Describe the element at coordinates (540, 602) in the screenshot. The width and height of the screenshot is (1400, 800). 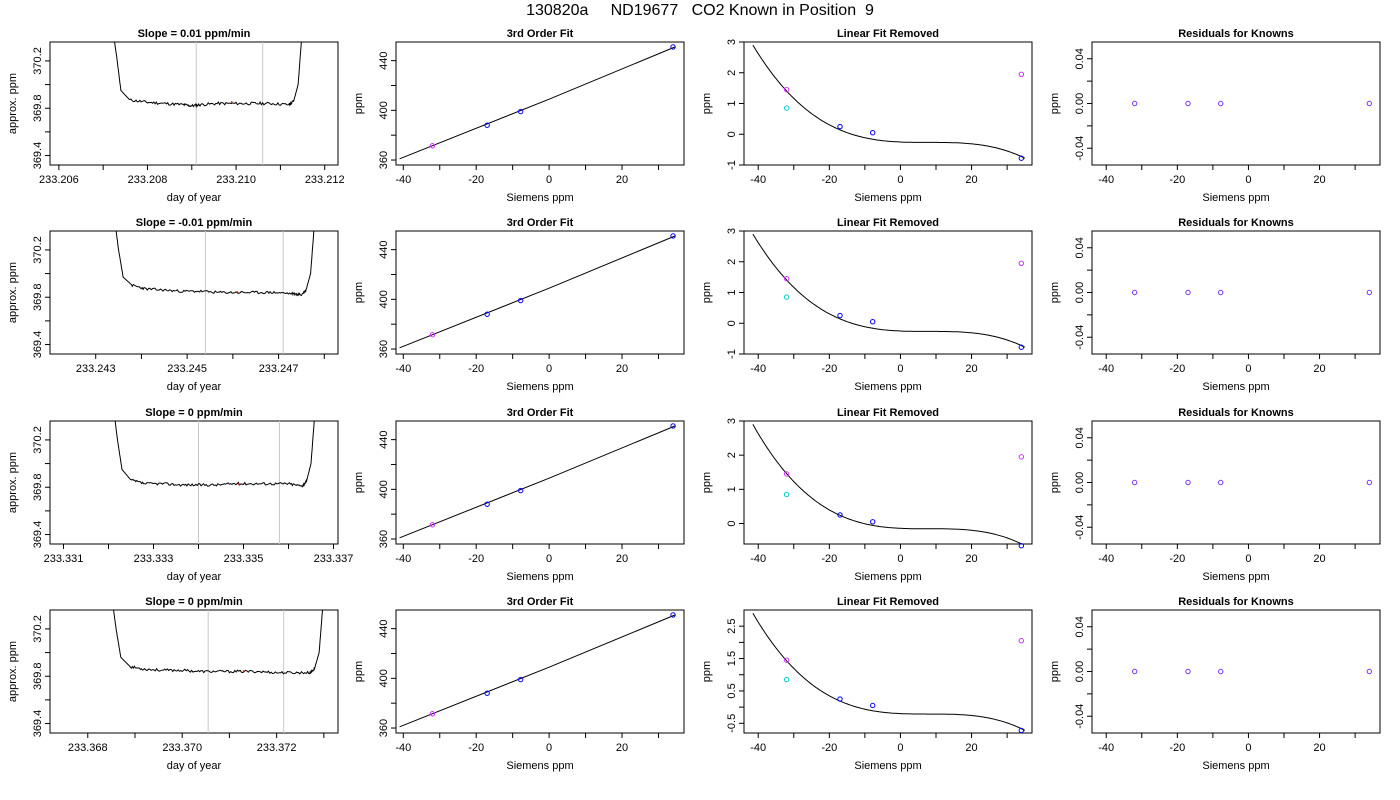
I see `panel-title: 3rd Order Fit` at that location.